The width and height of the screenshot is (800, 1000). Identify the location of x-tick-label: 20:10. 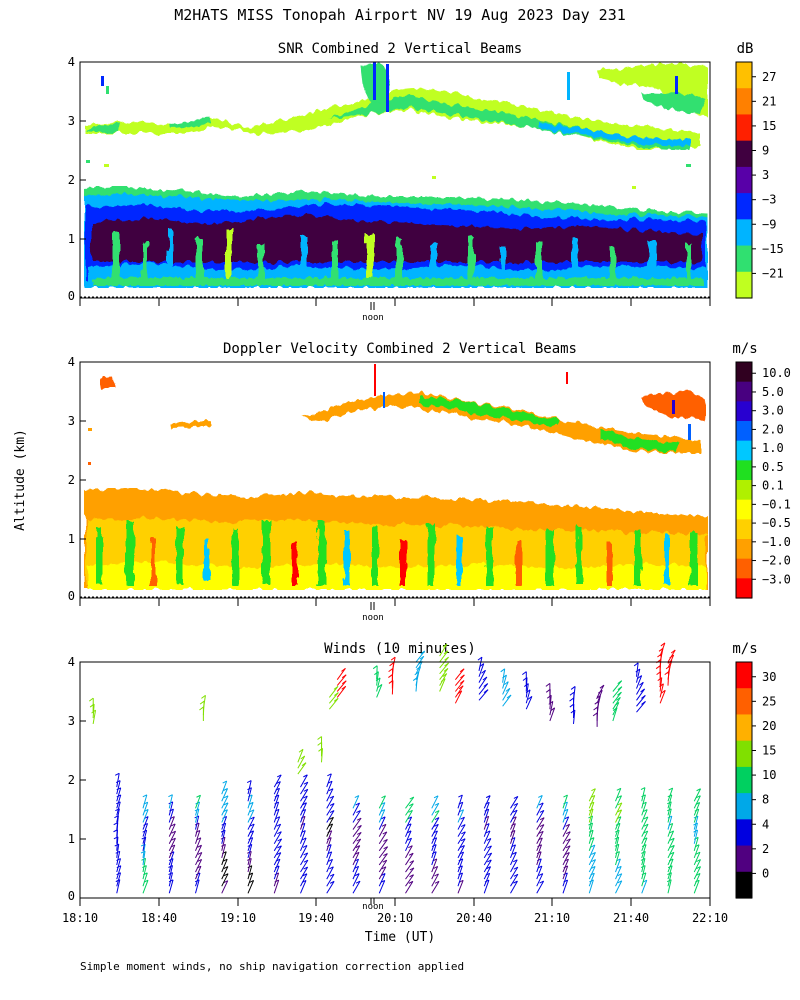
(395, 918).